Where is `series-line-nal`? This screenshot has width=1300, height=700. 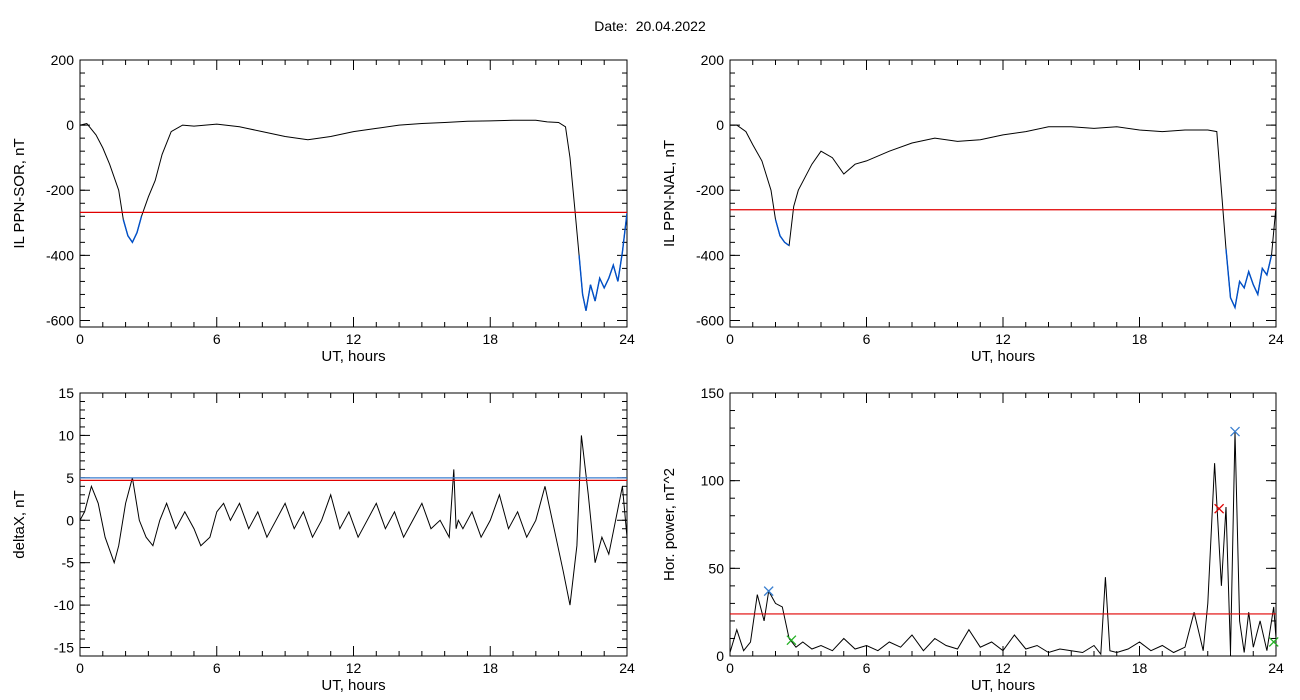
series-line-nal is located at coordinates (1003, 217).